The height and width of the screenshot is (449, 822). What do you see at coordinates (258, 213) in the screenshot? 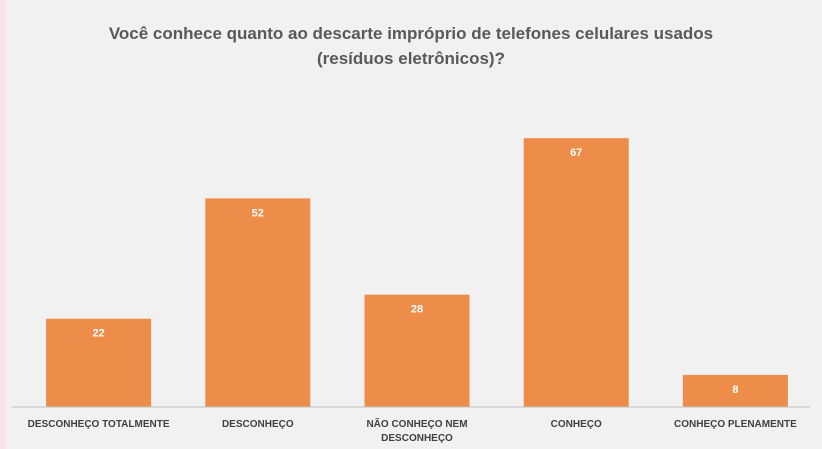
I see `value-label: 52` at bounding box center [258, 213].